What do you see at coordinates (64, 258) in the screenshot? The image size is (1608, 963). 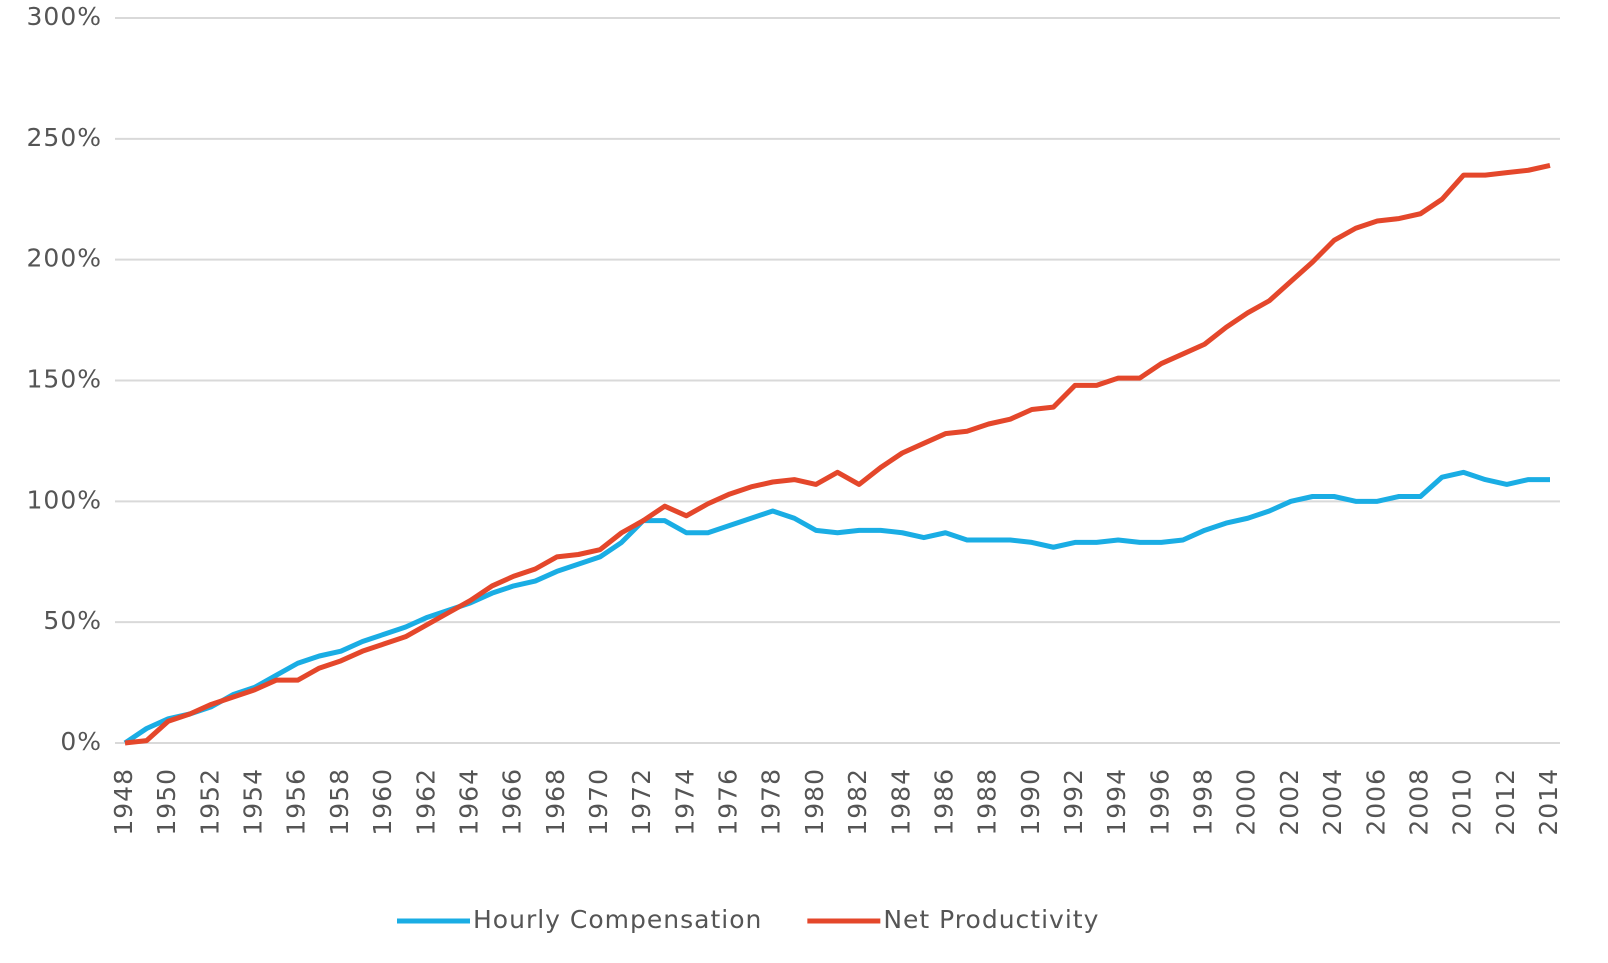 I see `y-tick-label: 200%` at bounding box center [64, 258].